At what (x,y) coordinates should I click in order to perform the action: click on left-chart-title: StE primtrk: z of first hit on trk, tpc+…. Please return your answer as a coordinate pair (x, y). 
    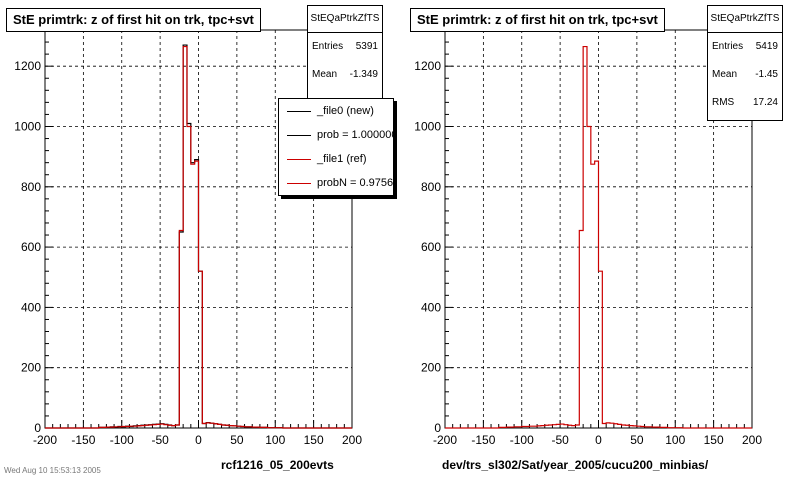
    Looking at the image, I should click on (133, 20).